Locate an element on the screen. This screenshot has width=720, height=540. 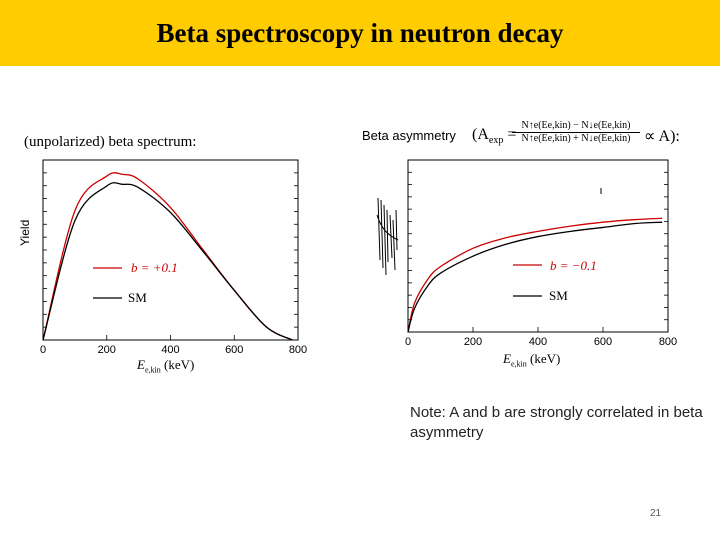
left-plot-frame is located at coordinates (170, 250).